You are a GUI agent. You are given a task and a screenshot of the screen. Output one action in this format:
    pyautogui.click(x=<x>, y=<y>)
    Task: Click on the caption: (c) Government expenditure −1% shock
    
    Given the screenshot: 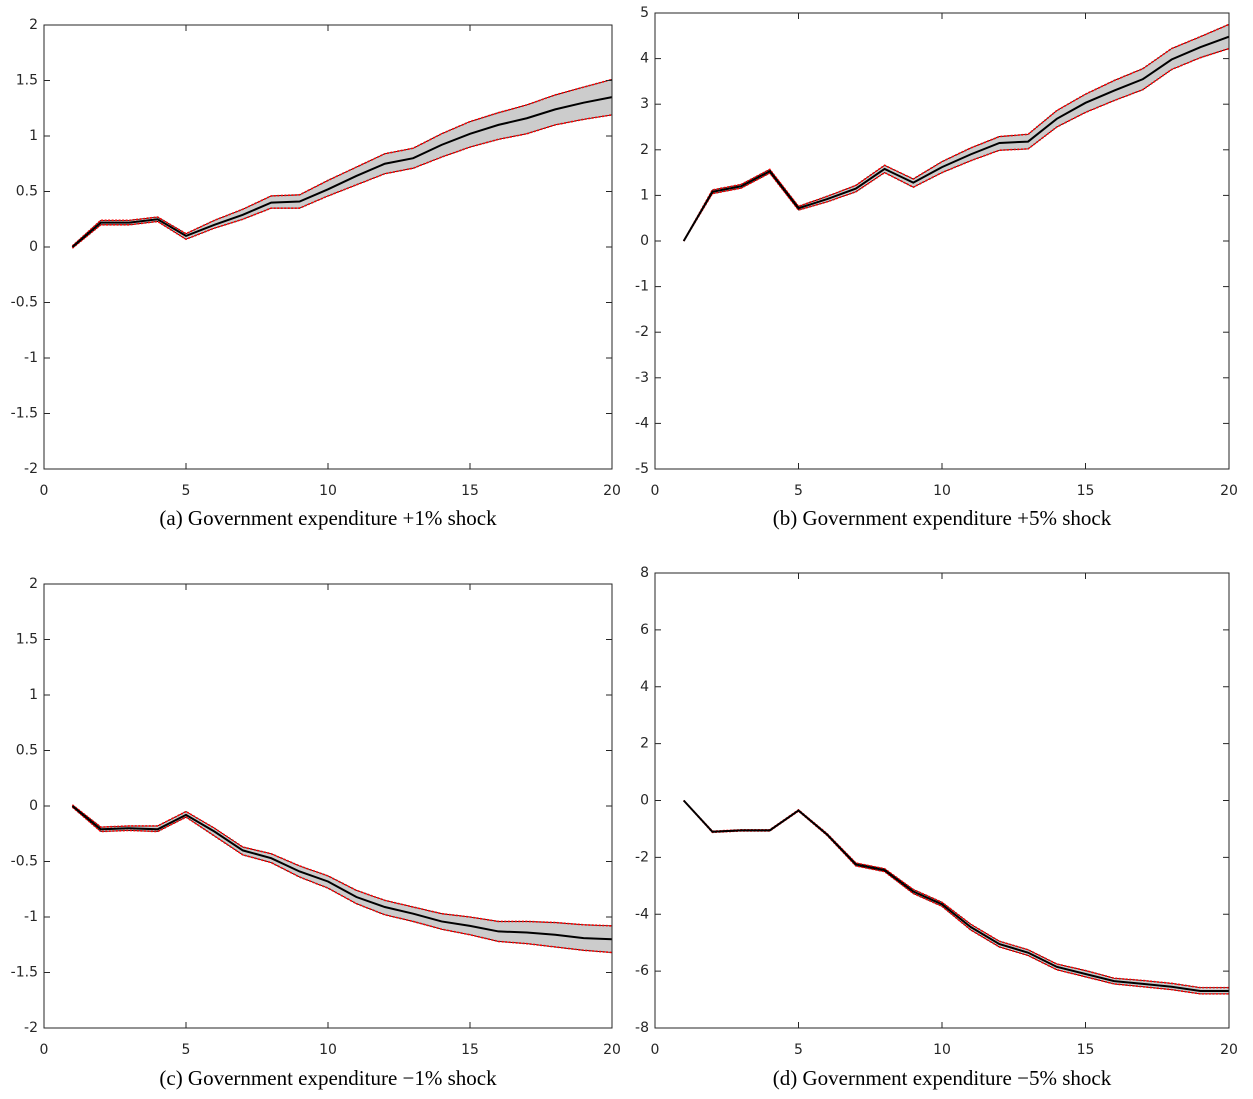 What is the action you would take?
    pyautogui.click(x=328, y=1078)
    